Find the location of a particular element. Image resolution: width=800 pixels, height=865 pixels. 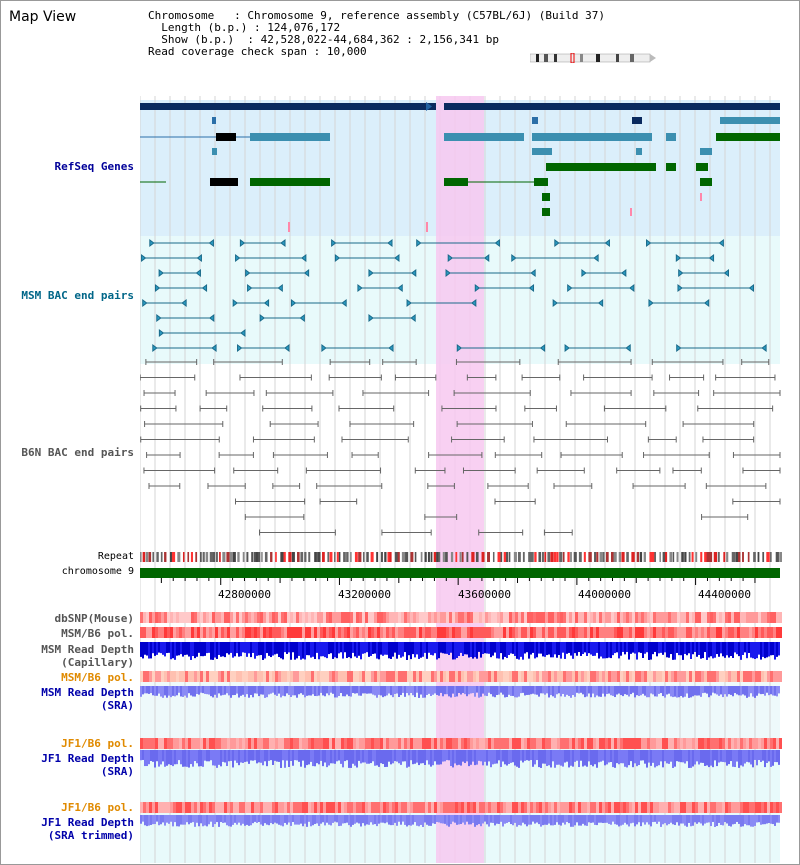

length-value: 124,076,172 is located at coordinates (304, 27).